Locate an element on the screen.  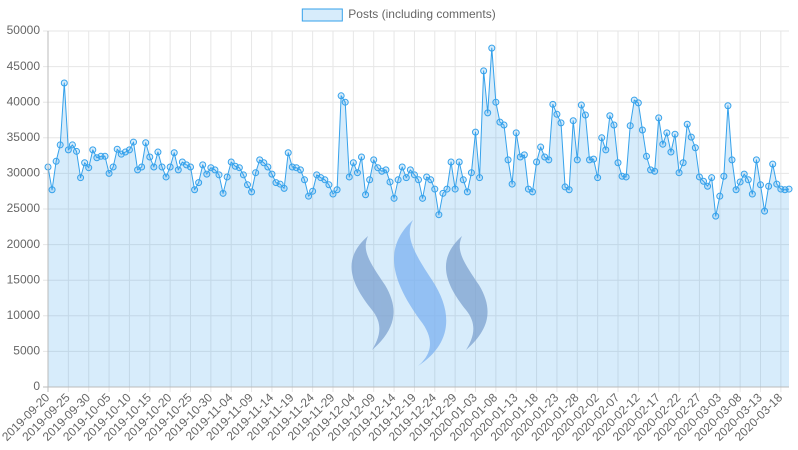
y-tick-label: 0 is located at coordinates (36, 386).